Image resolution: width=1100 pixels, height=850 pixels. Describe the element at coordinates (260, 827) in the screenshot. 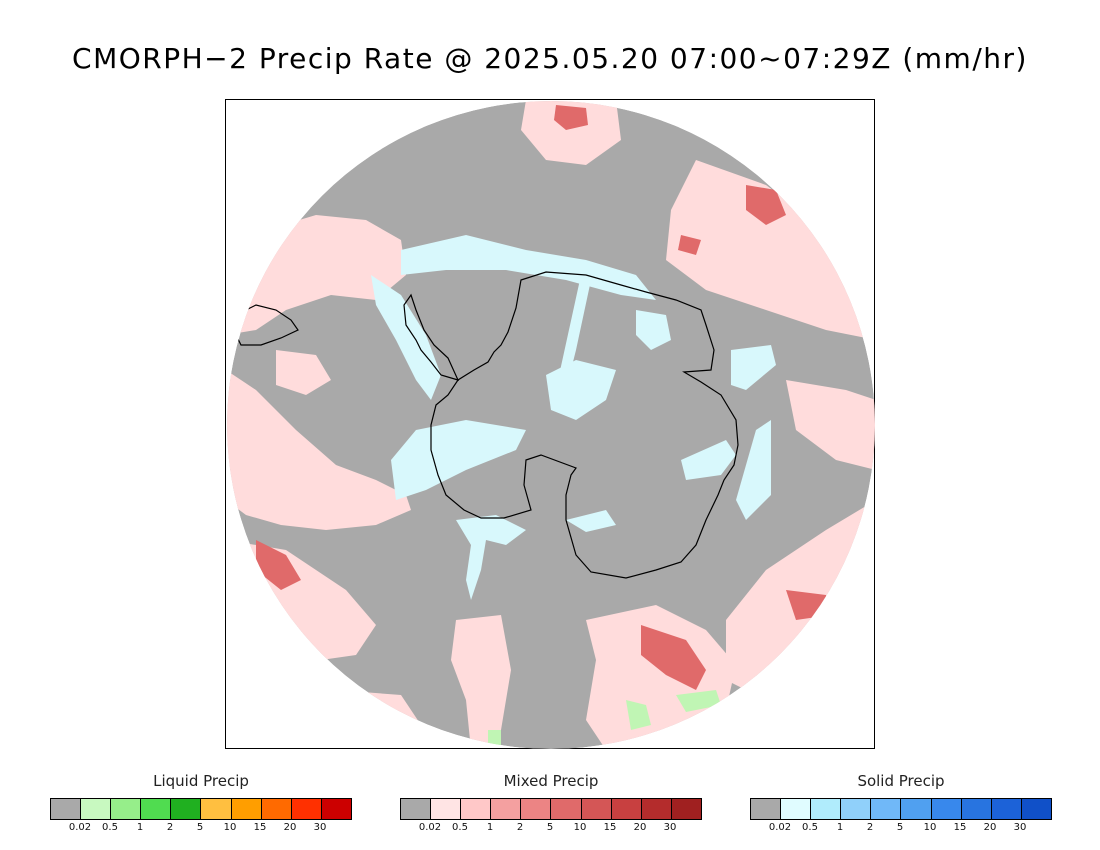

I see `legend-liquid-tick-label: 15` at that location.